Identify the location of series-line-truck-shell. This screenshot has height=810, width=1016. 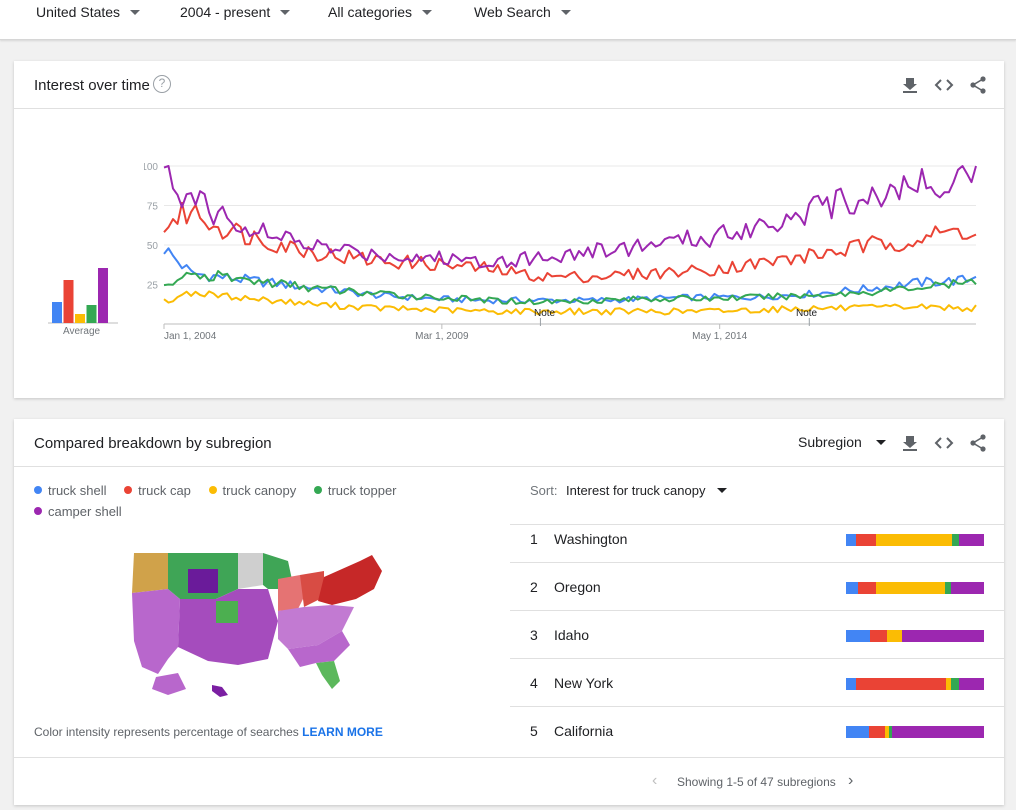
(570, 276).